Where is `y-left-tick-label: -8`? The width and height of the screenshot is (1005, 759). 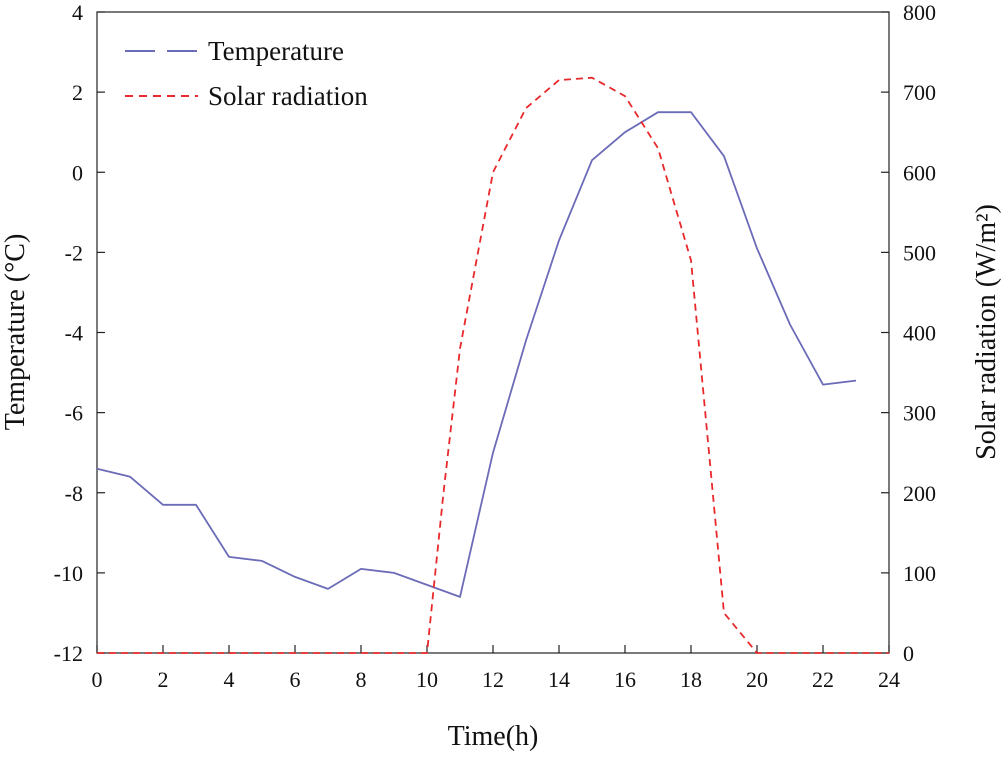 y-left-tick-label: -8 is located at coordinates (74, 493).